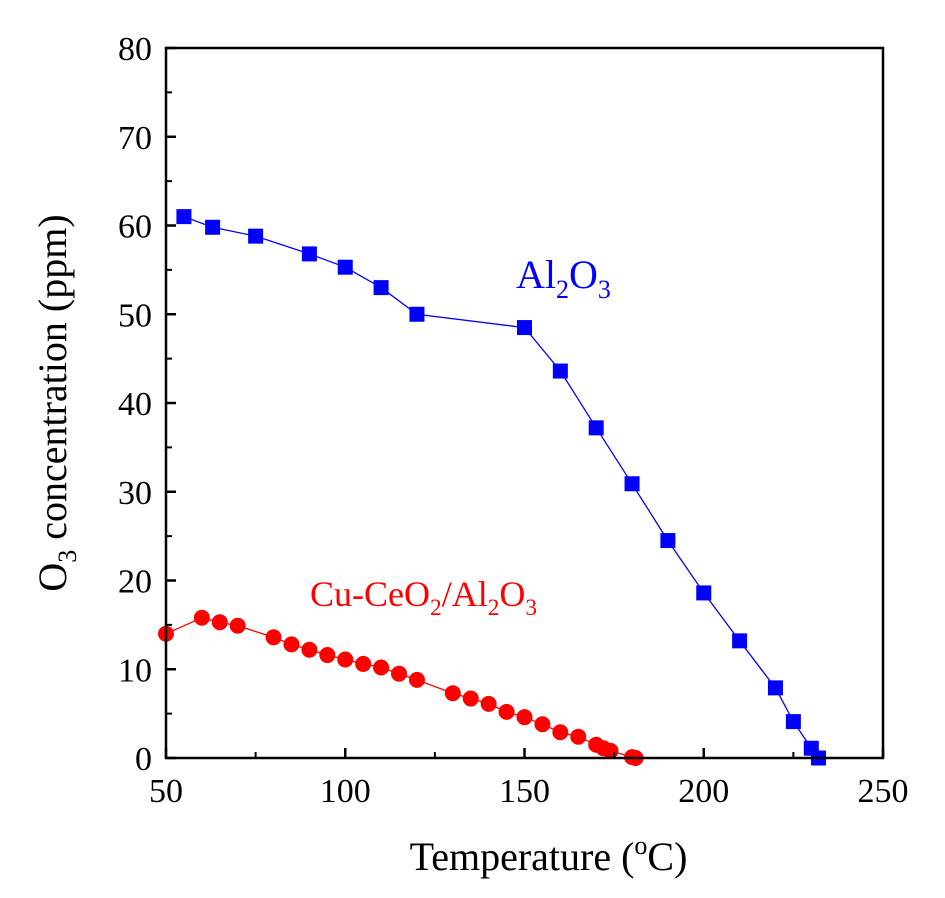 The height and width of the screenshot is (898, 945). I want to click on y-tick-label: 50, so click(135, 315).